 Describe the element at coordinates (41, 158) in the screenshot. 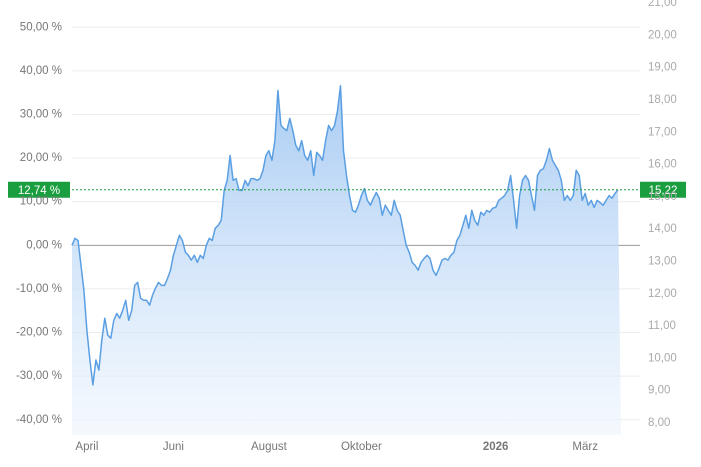

I see `y-tick-label: 20,00 %` at that location.